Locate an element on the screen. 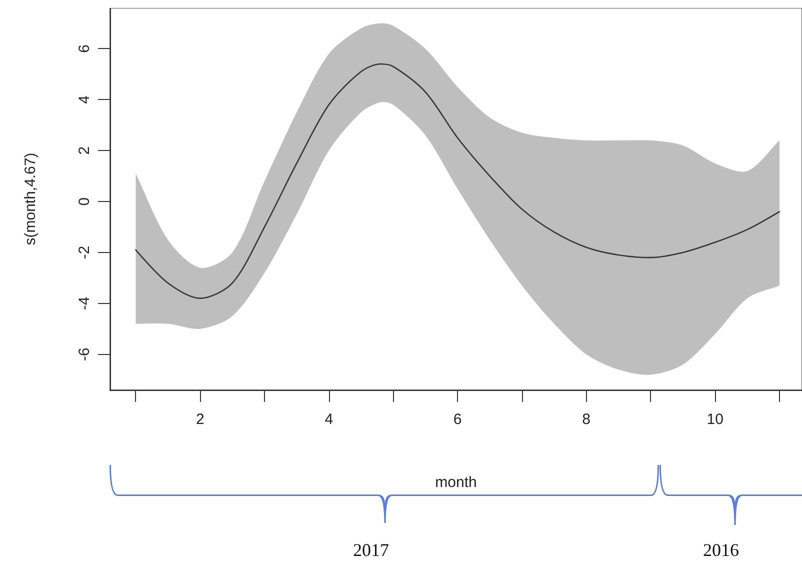  y-tick-label: 2 is located at coordinates (84, 150).